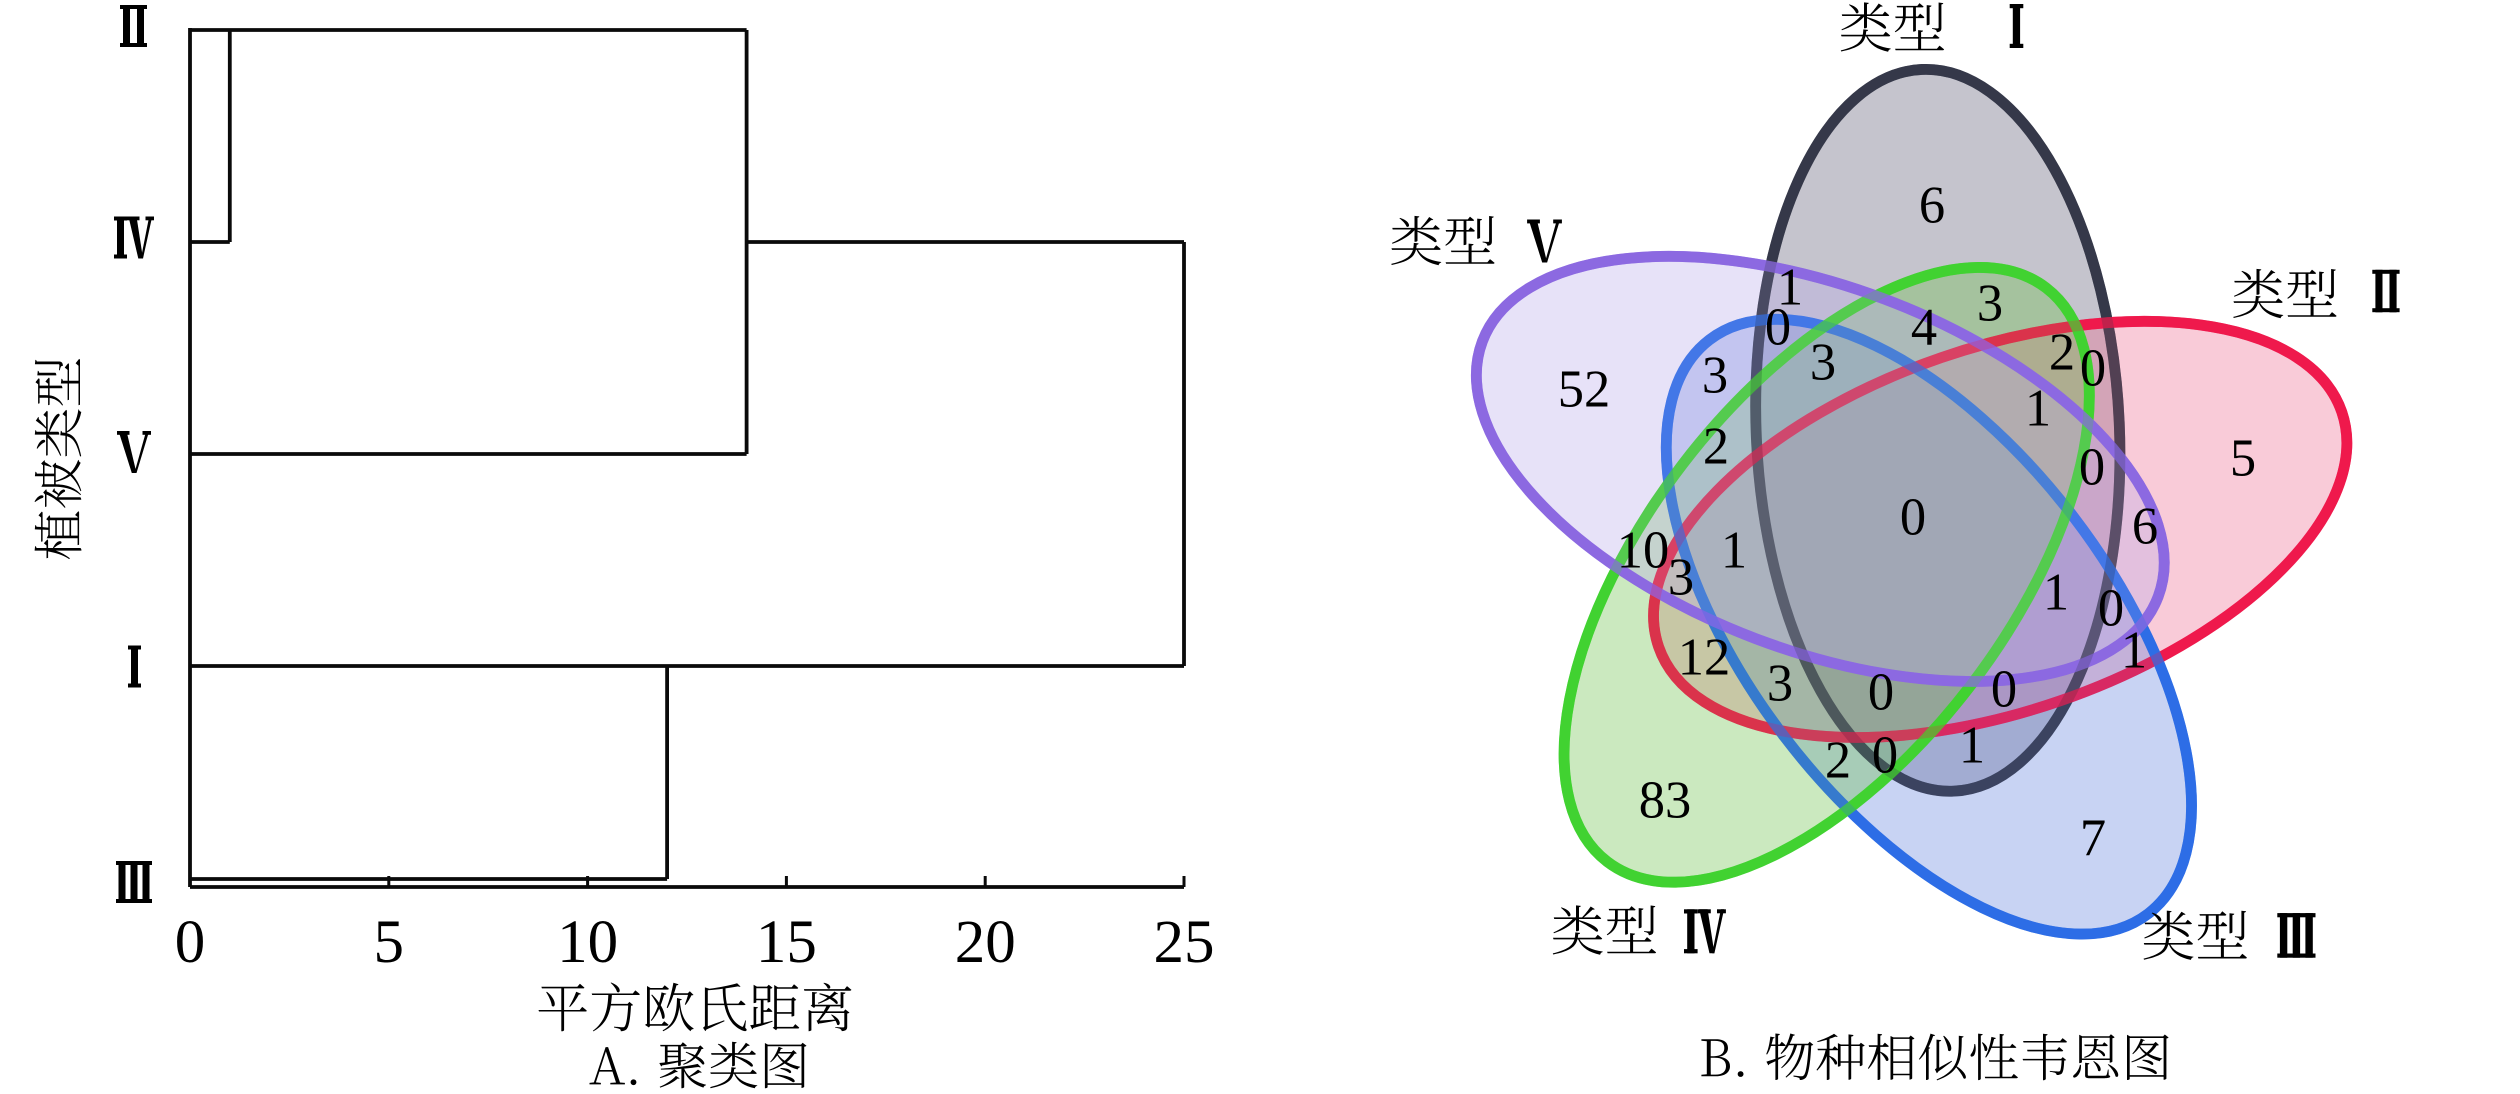  What do you see at coordinates (2093, 839) in the screenshot?
I see `svg-text: 7` at bounding box center [2093, 839].